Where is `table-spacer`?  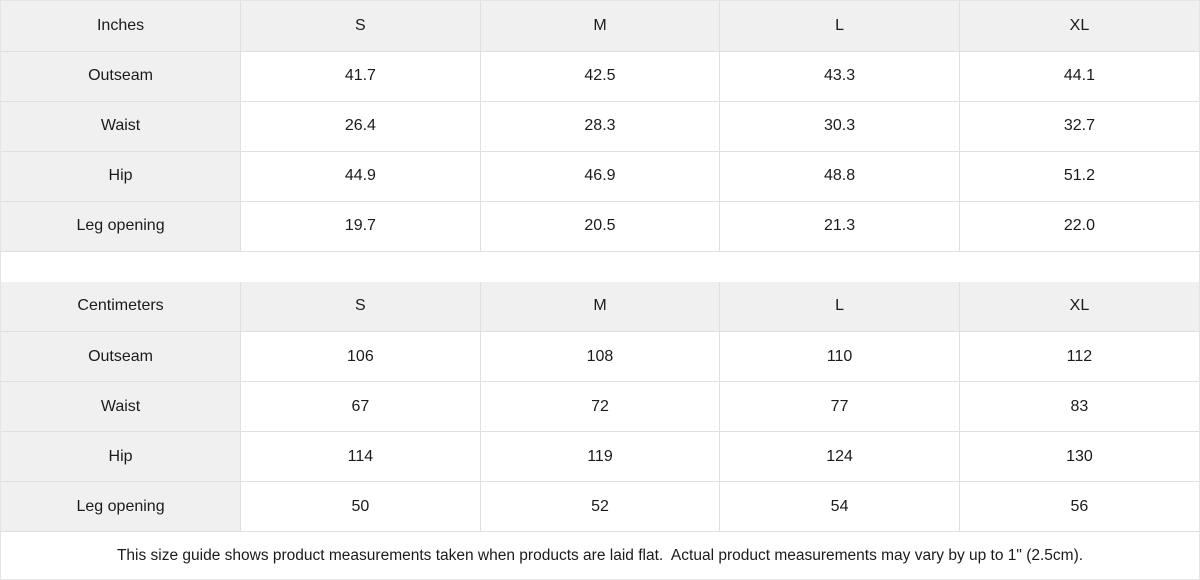
table-spacer is located at coordinates (600, 266).